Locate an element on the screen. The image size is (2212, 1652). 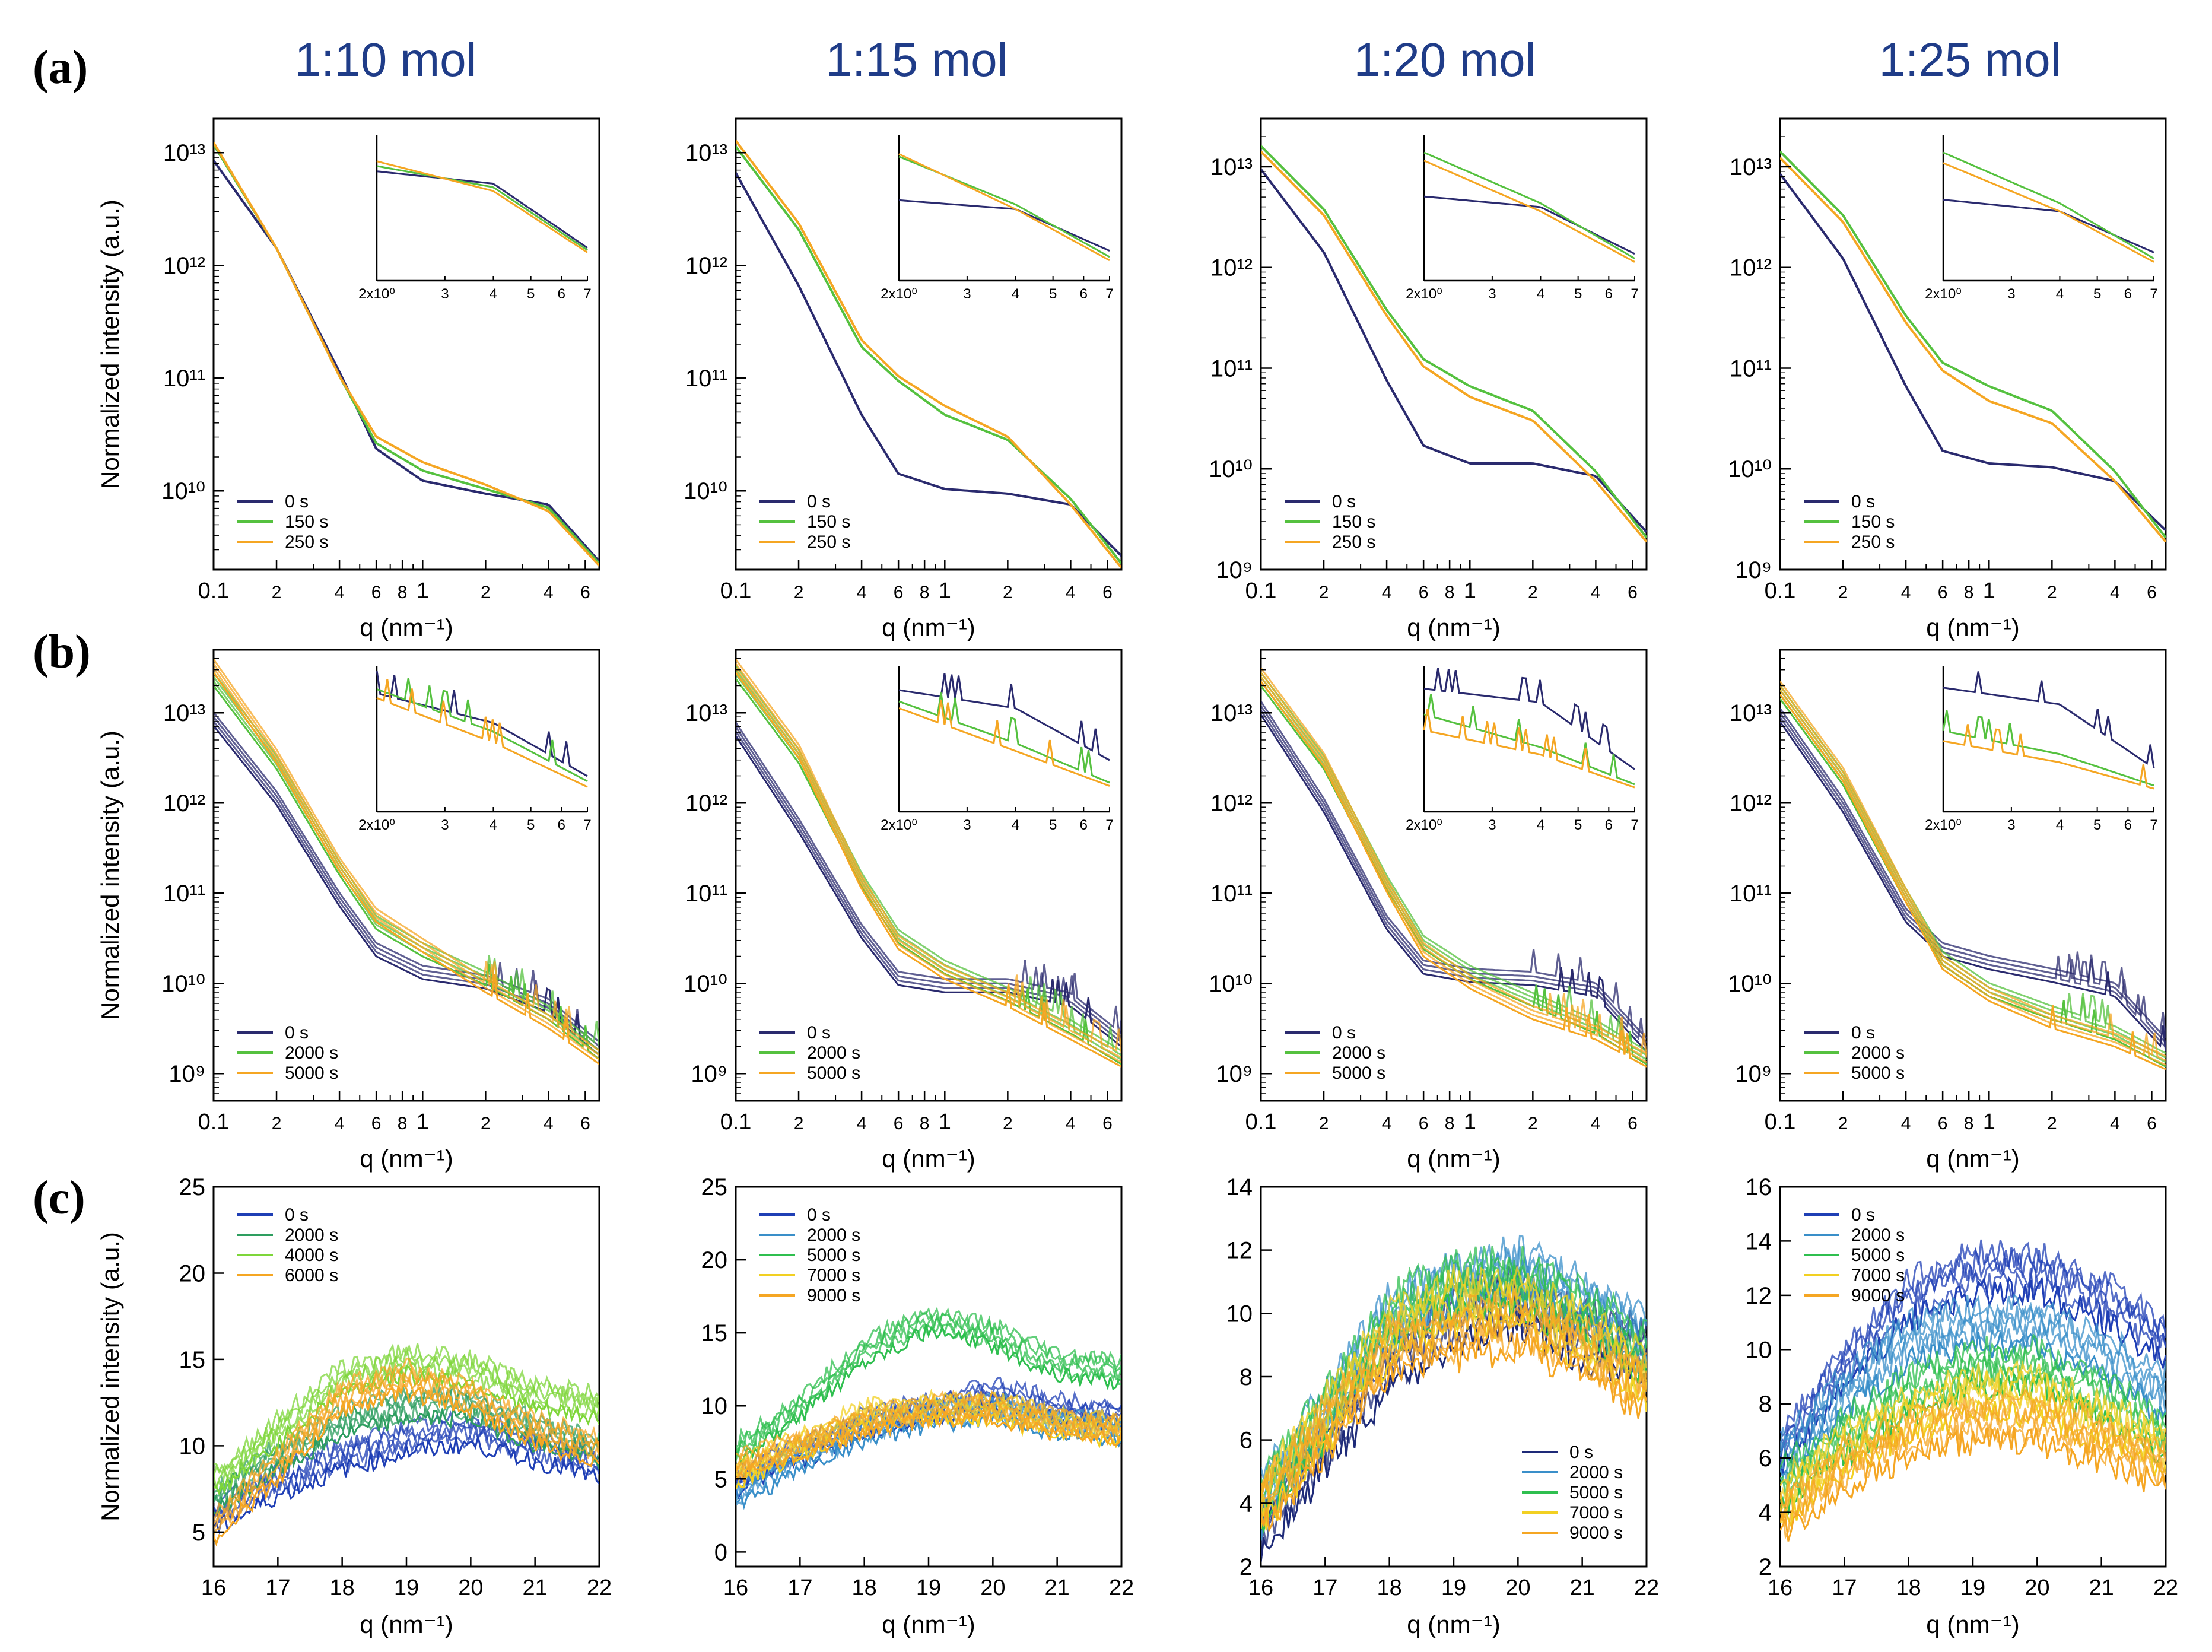
x-tick-label: 8 is located at coordinates (403, 592).